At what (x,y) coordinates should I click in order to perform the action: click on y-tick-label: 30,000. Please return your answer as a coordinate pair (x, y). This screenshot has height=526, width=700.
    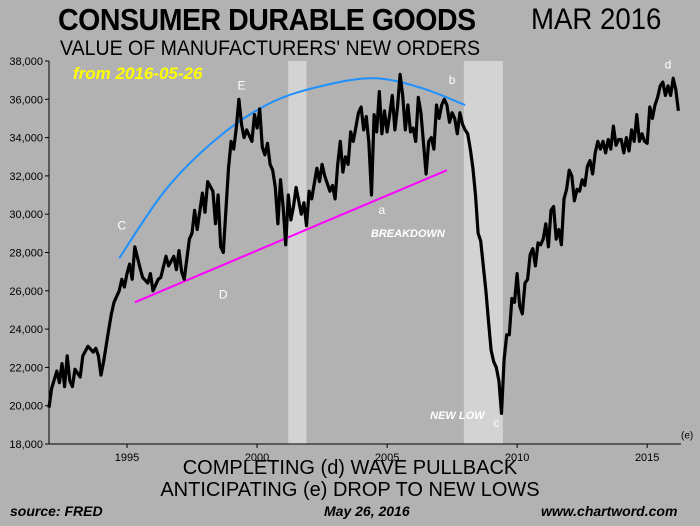
    Looking at the image, I should click on (26, 215).